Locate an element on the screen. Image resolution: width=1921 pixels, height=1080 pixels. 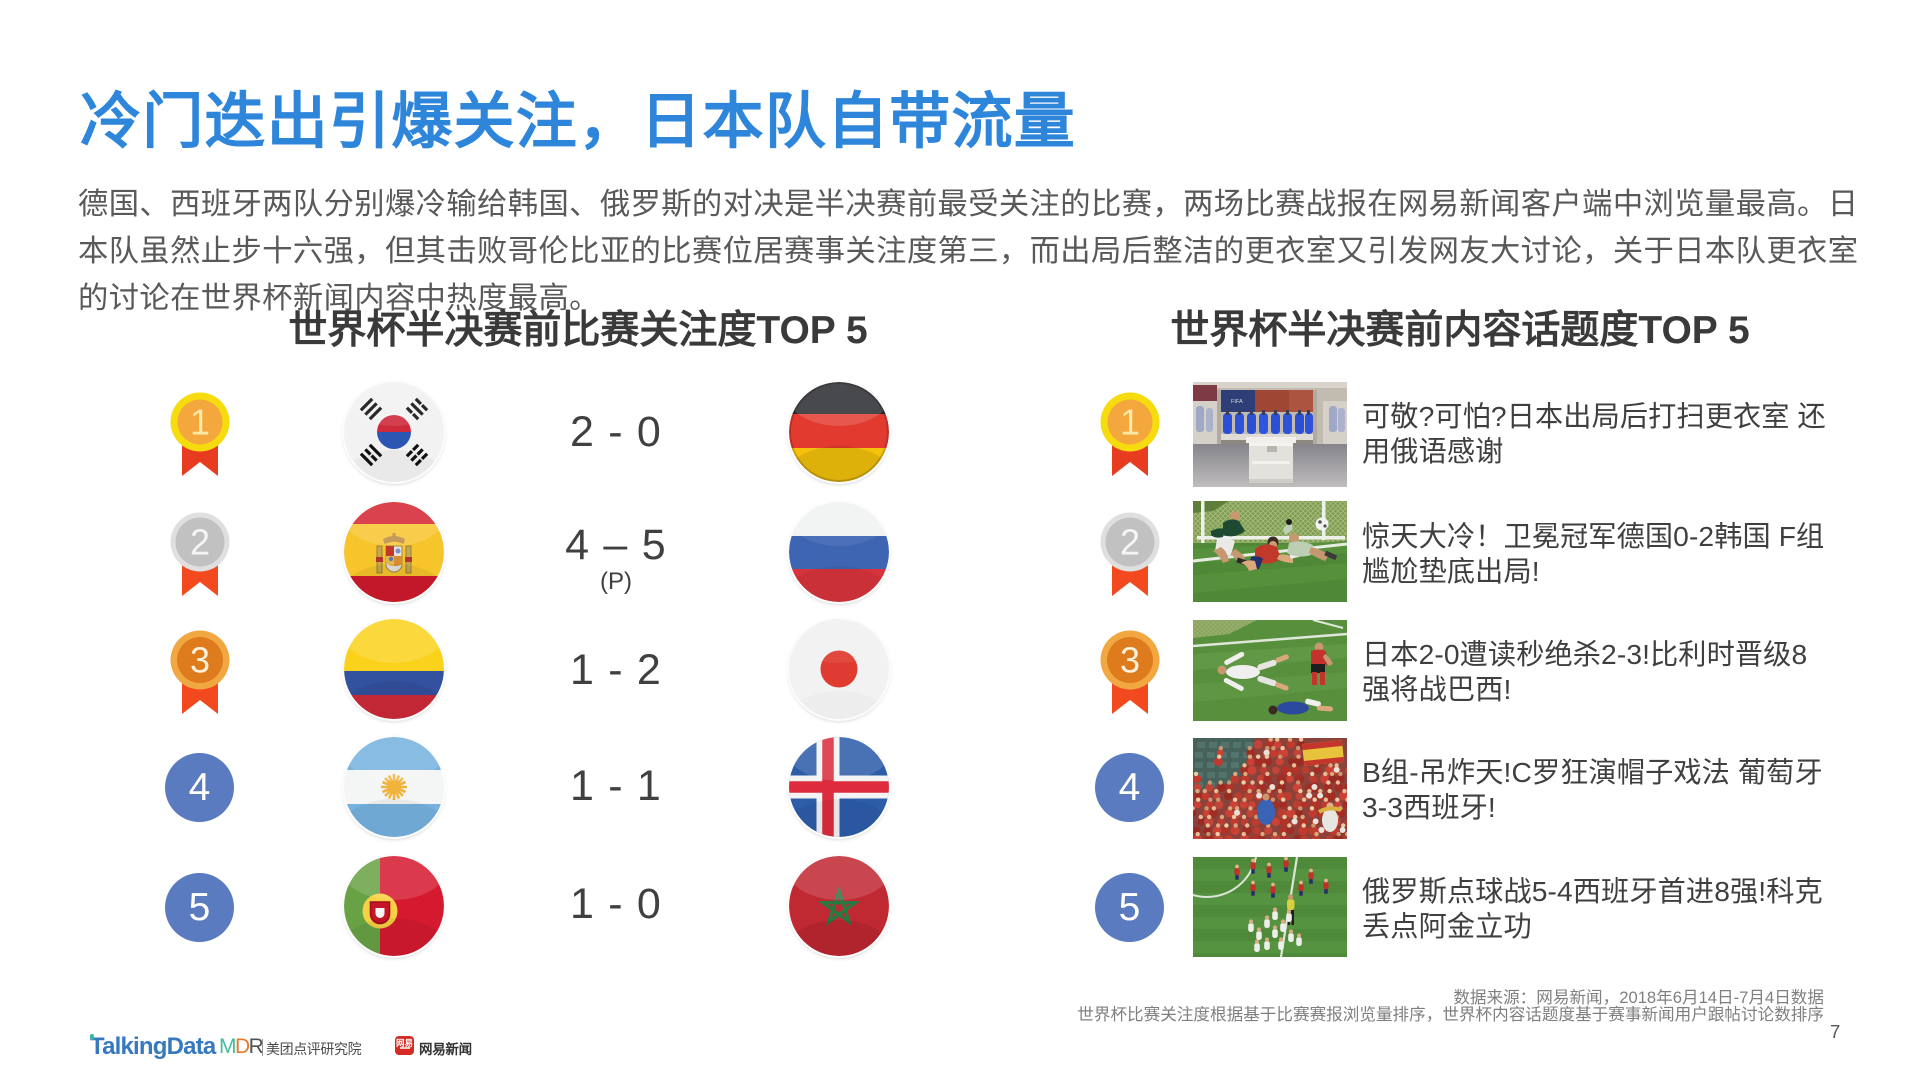
svg-text: FIFA is located at coordinates (1237, 402).